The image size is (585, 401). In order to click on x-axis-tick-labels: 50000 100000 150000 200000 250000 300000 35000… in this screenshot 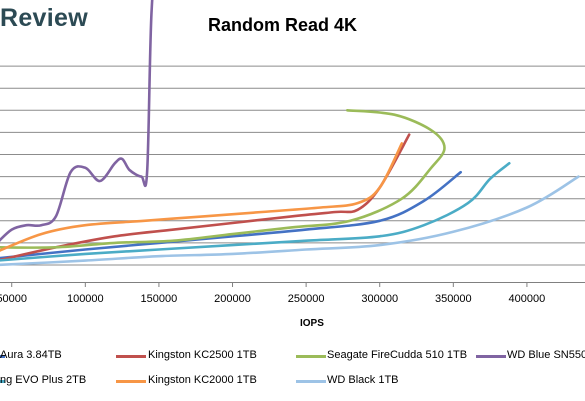, I will do `click(272, 299)`.